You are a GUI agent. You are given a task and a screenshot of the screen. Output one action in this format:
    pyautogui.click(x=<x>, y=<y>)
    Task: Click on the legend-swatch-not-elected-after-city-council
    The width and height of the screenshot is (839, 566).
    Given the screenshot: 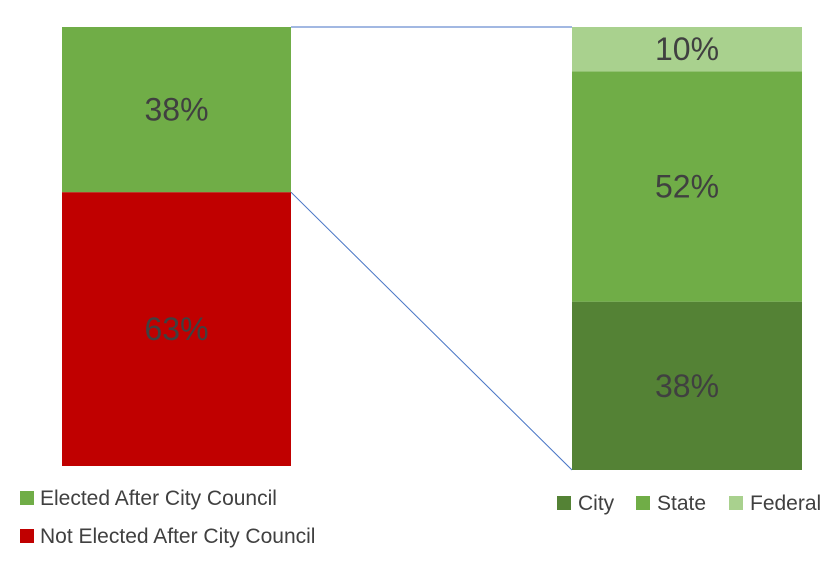 What is the action you would take?
    pyautogui.click(x=27, y=536)
    